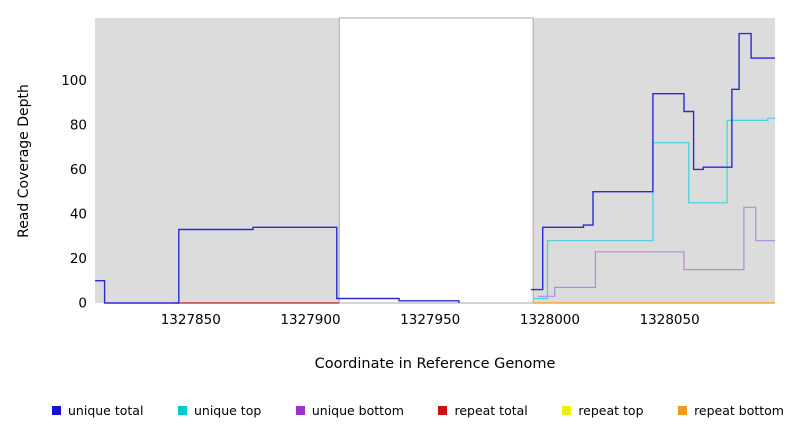 The width and height of the screenshot is (792, 432). I want to click on legend-label: repeat top, so click(611, 410).